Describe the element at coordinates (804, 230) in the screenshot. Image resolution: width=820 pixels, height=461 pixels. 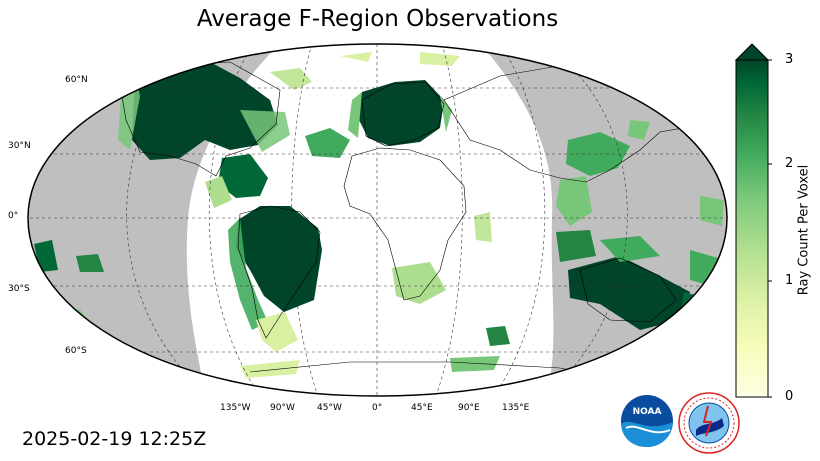
I see `colorbar-label: Ray Count Per Voxel` at that location.